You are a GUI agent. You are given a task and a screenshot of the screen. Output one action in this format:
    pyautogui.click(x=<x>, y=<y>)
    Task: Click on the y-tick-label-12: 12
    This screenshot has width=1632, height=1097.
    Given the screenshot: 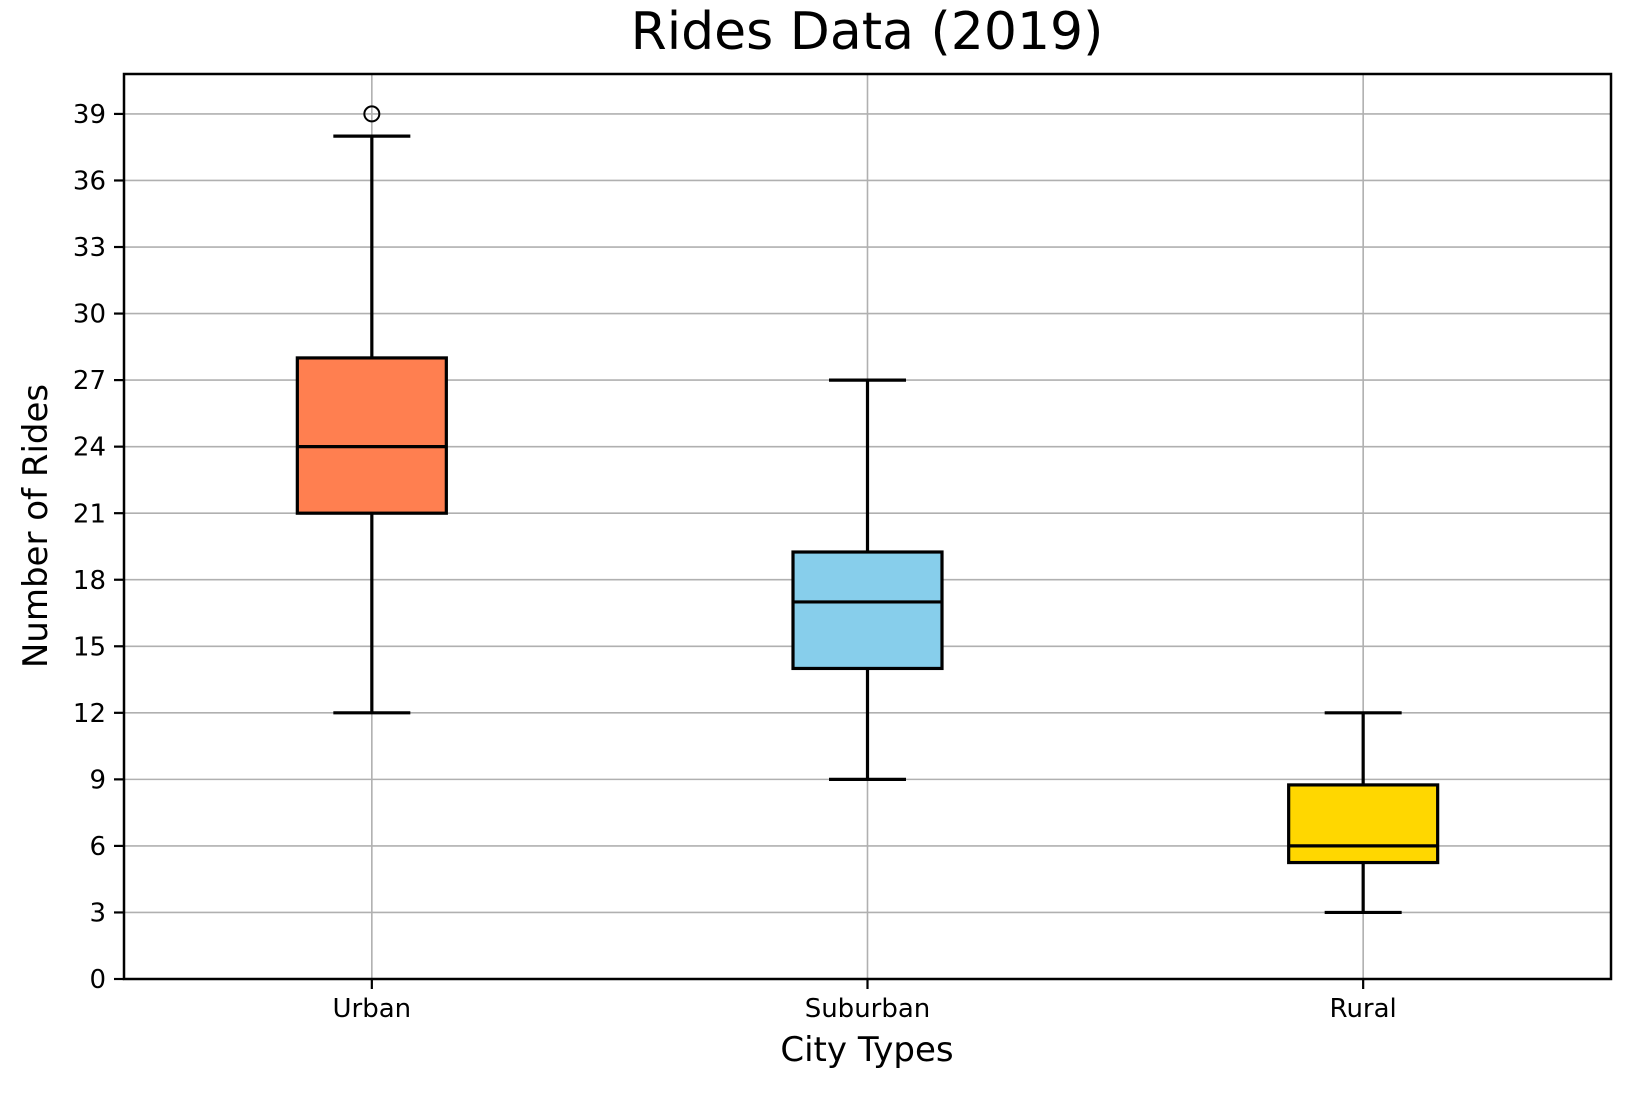 What is the action you would take?
    pyautogui.click(x=89, y=714)
    